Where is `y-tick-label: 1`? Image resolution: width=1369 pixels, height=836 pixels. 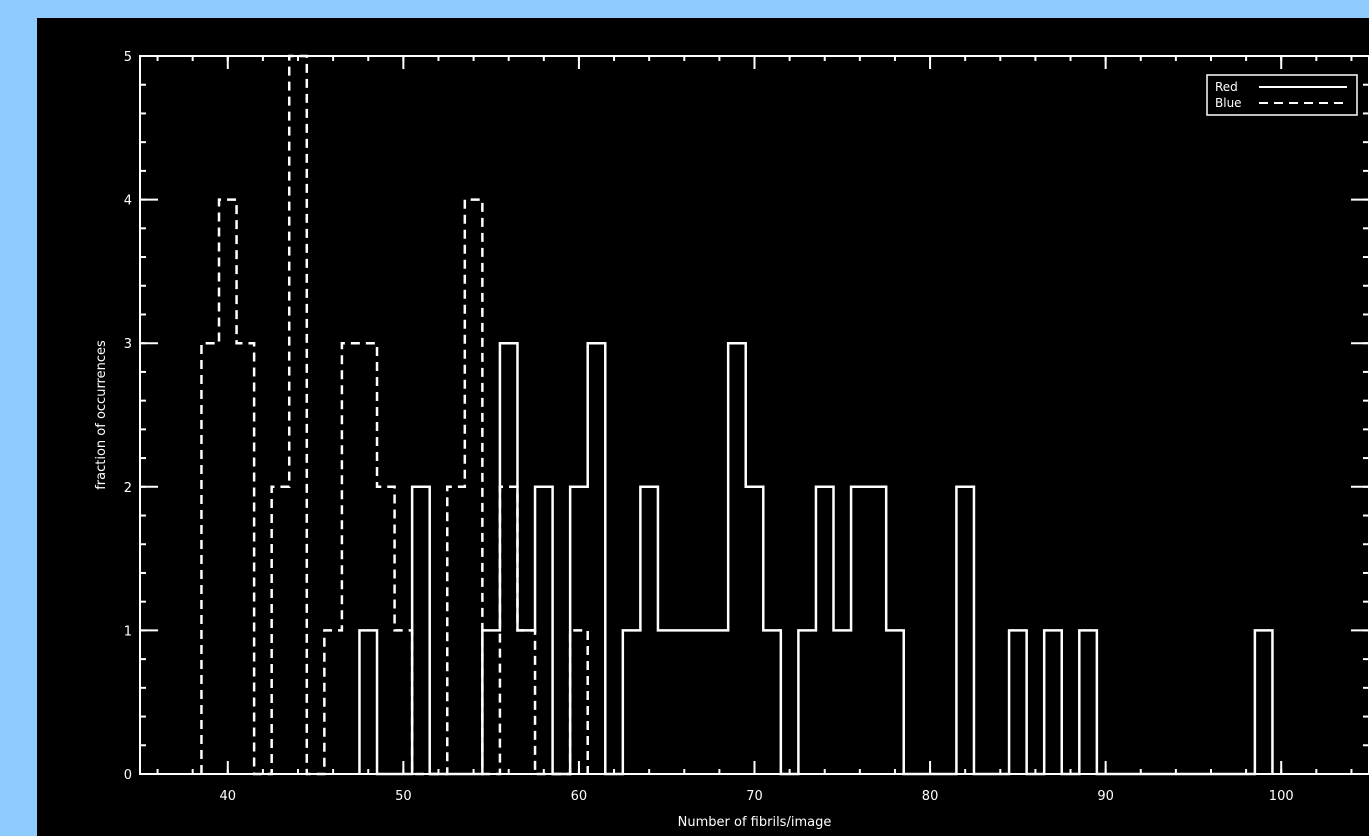 y-tick-label: 1 is located at coordinates (128, 631).